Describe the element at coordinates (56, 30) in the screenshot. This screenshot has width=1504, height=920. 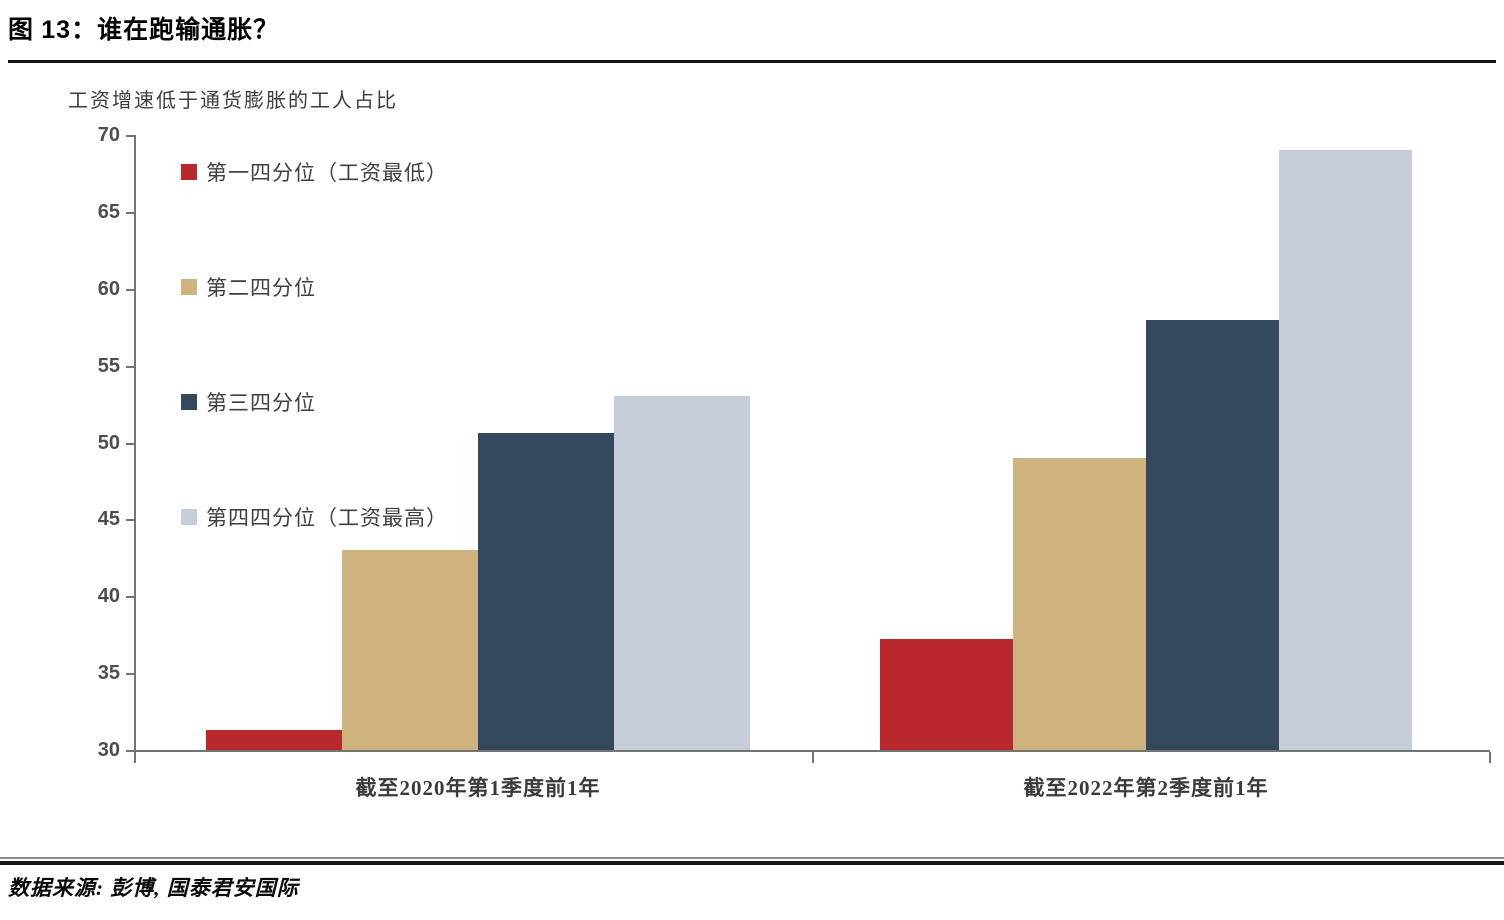
I see `figure-number: 13` at that location.